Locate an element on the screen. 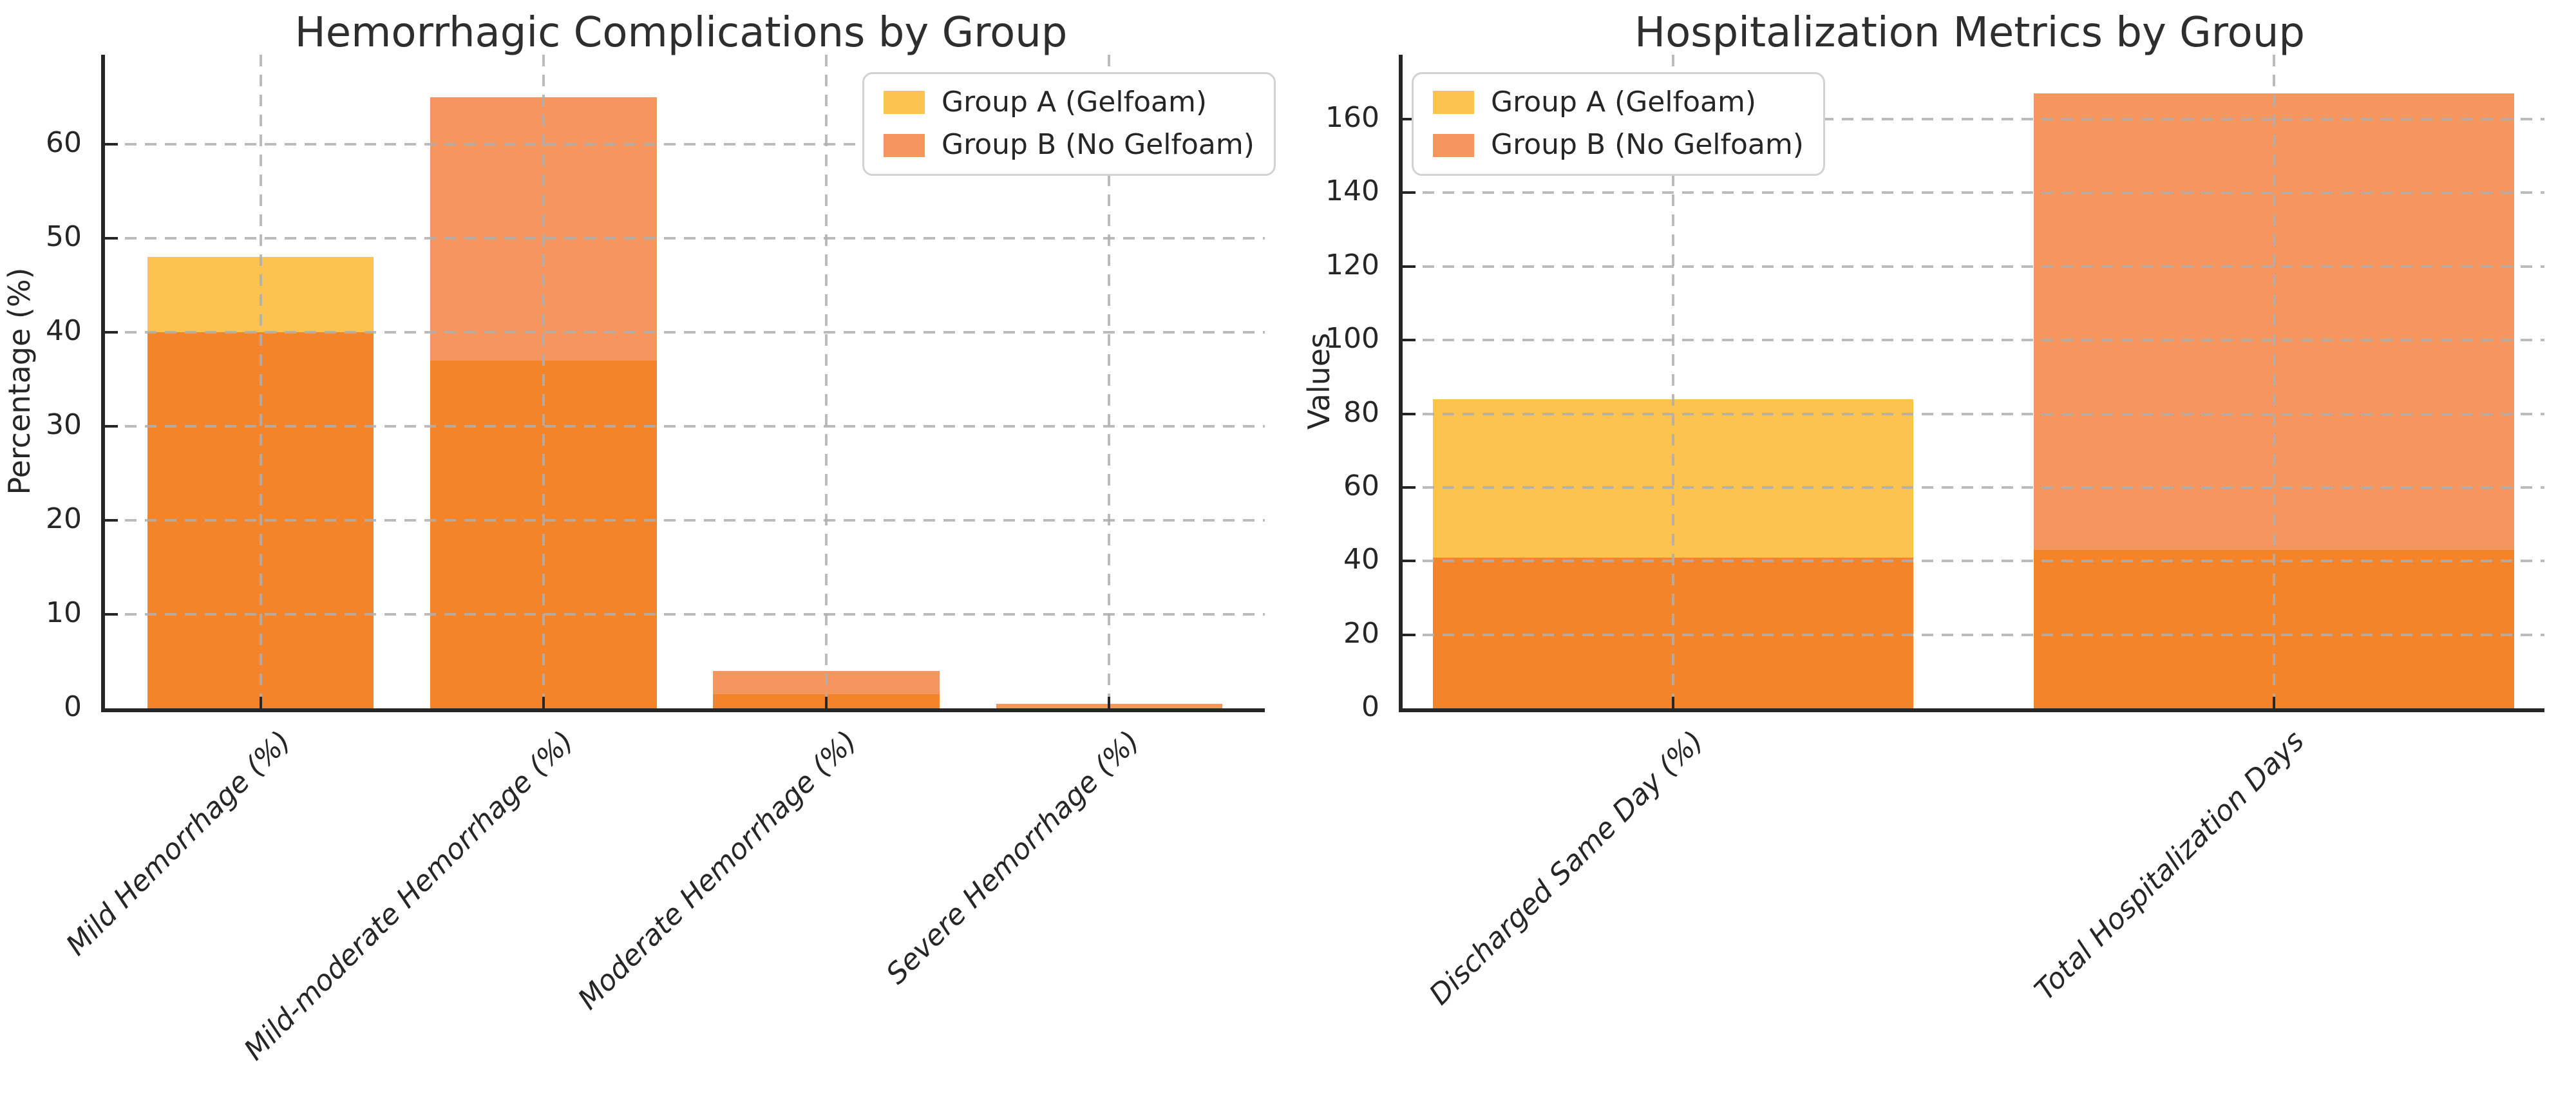  x-tick-label-2: Moderate Hemorrhage (%) is located at coordinates (717, 870).